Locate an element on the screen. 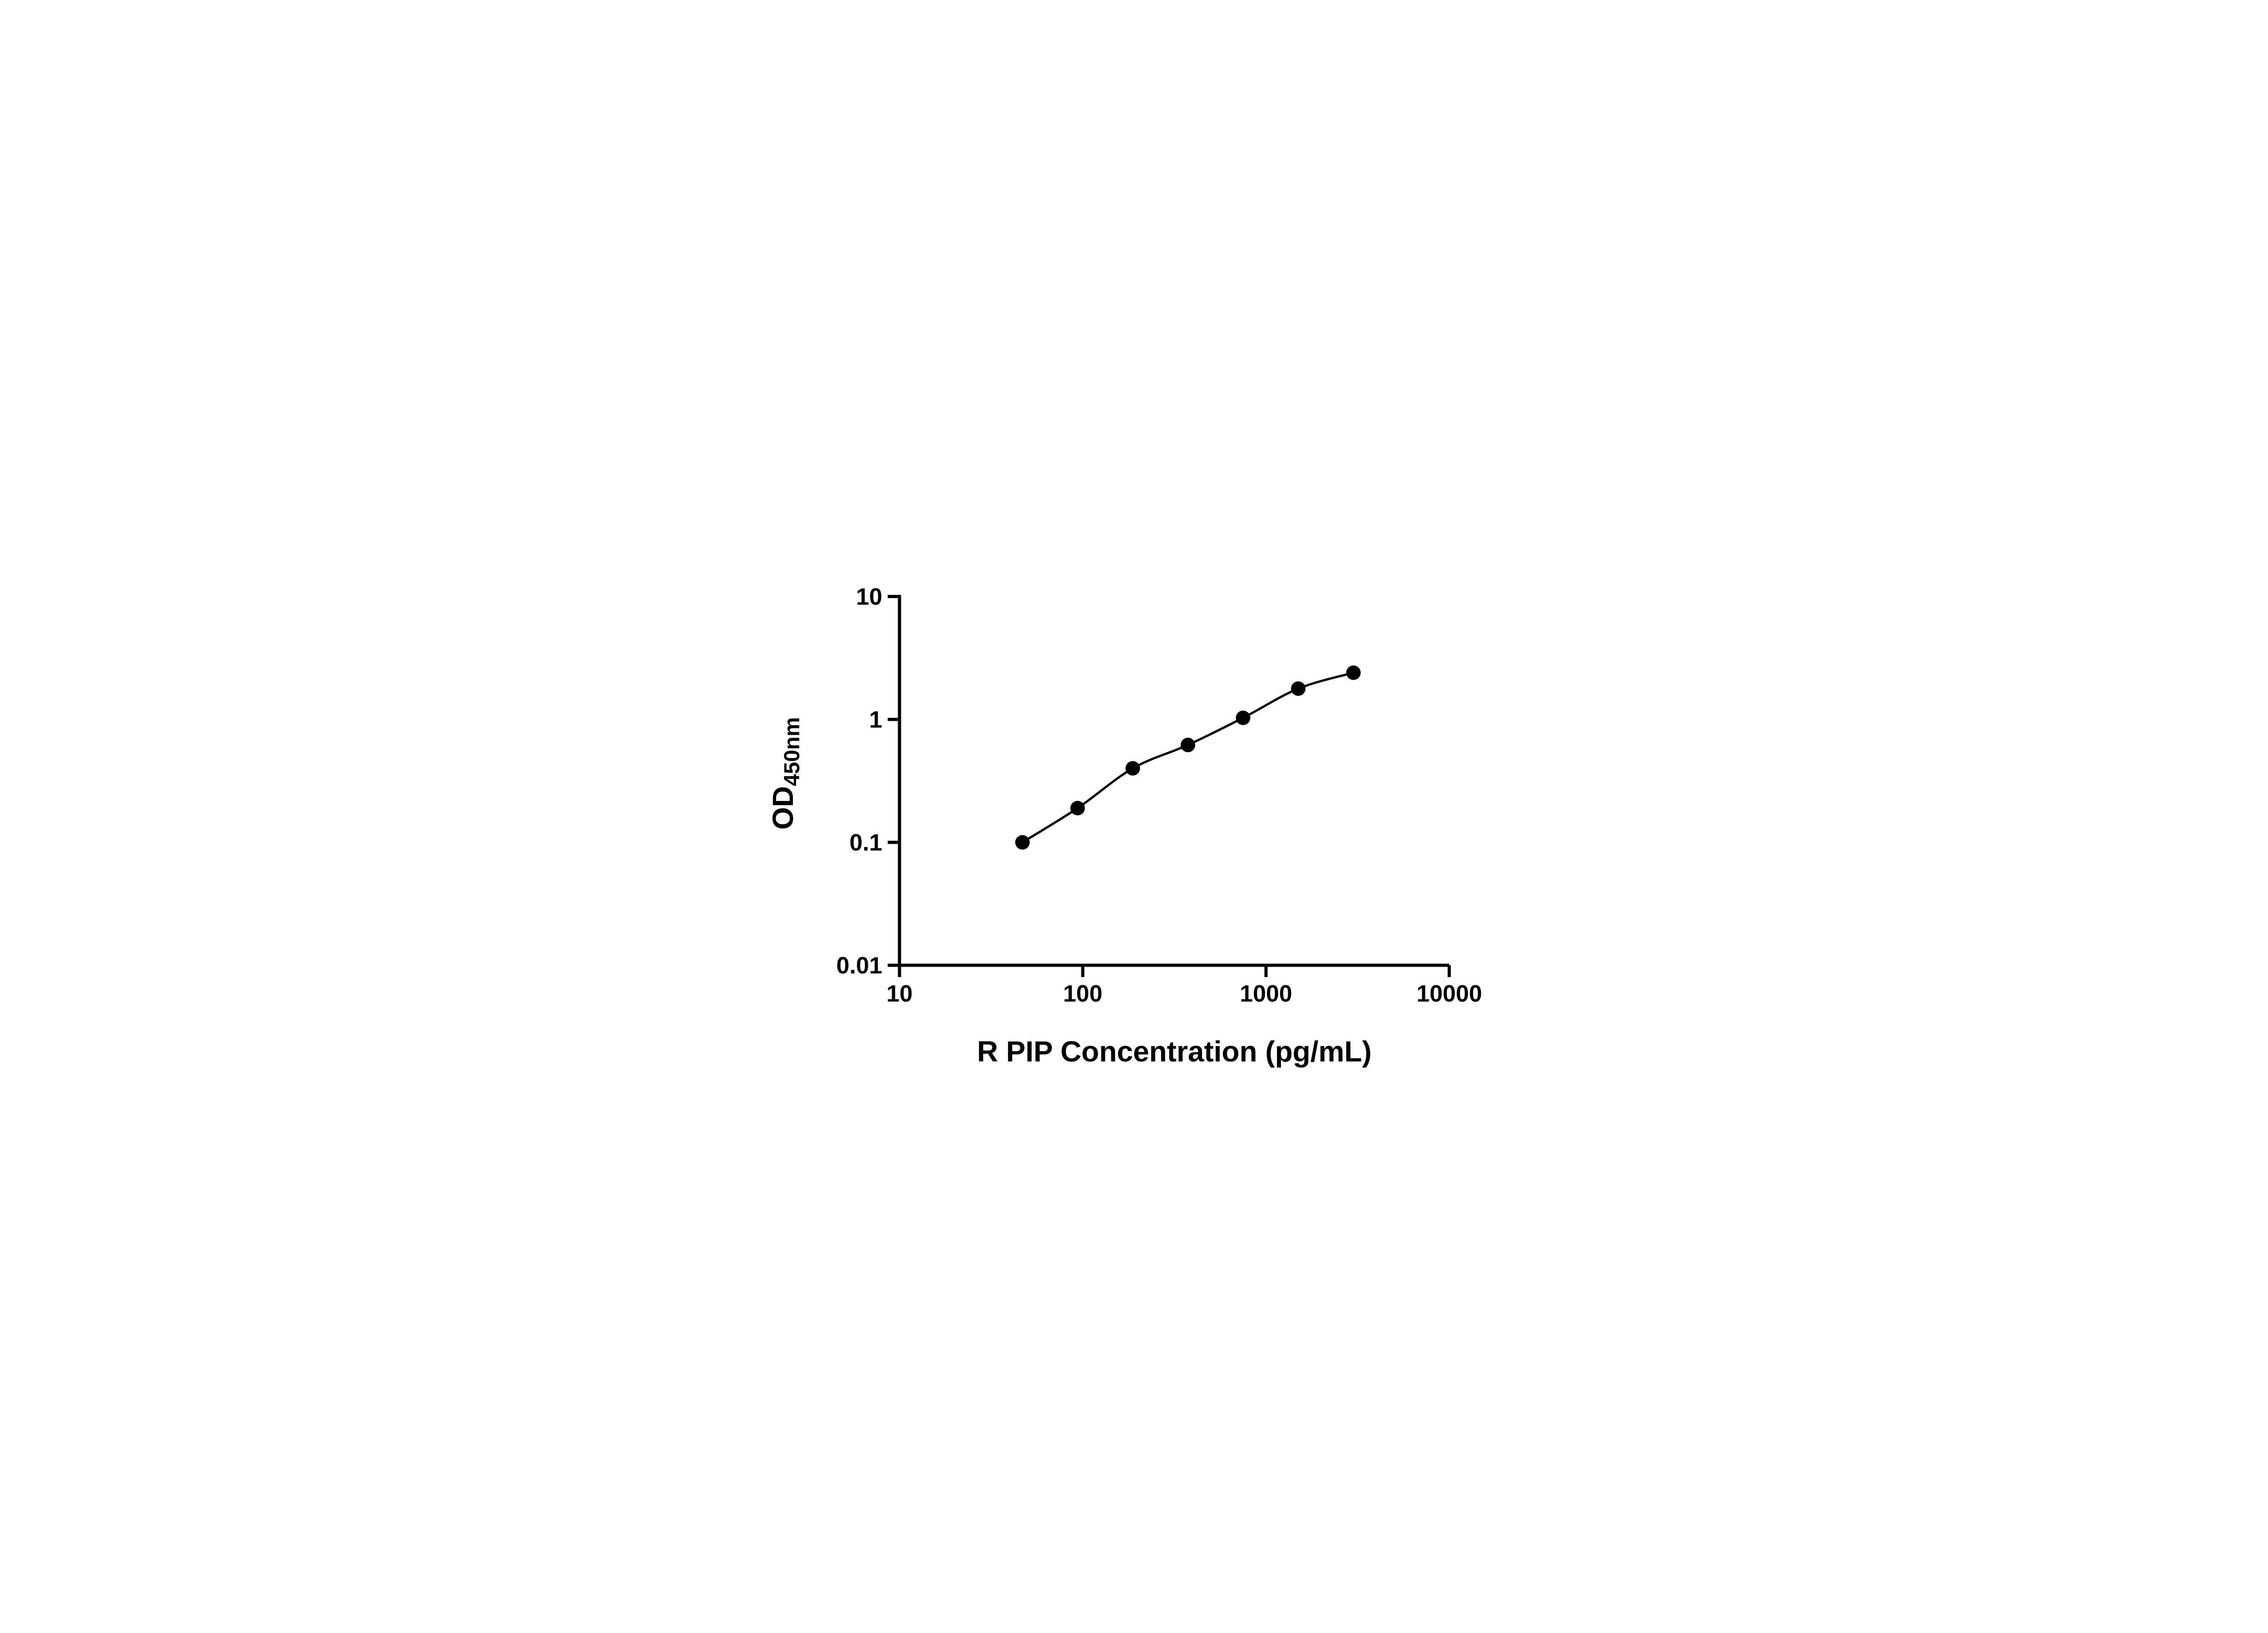 This screenshot has width=2268, height=1633. y-tick-label: 1 is located at coordinates (875, 720).